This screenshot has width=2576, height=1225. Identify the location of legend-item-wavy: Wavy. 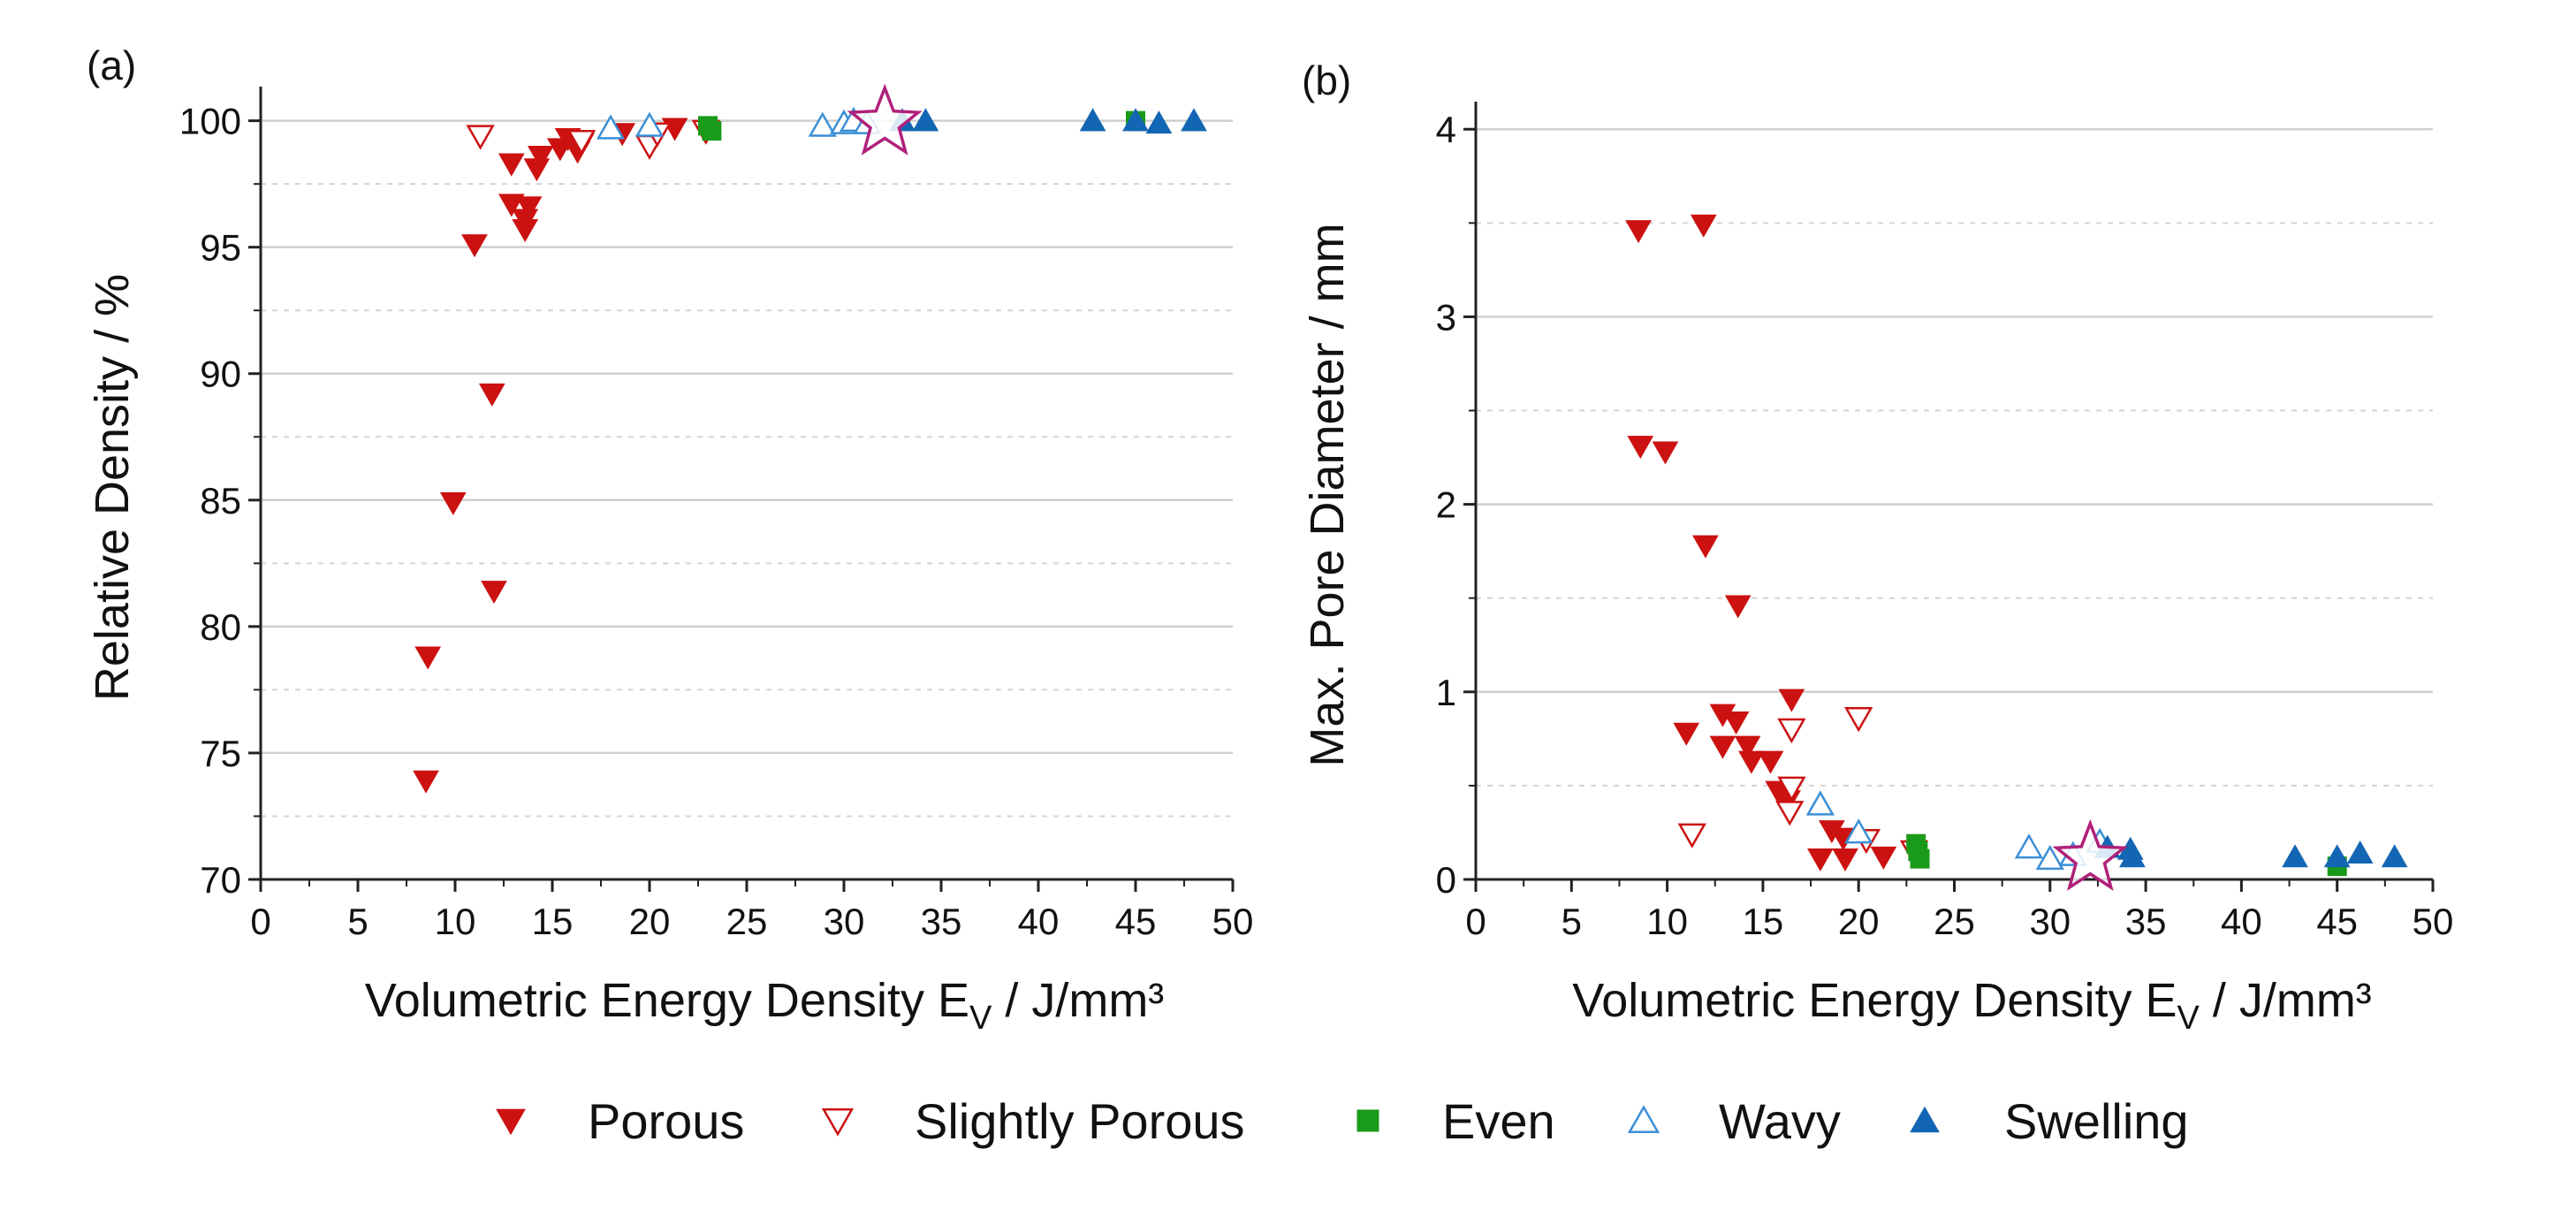
(1734, 1121).